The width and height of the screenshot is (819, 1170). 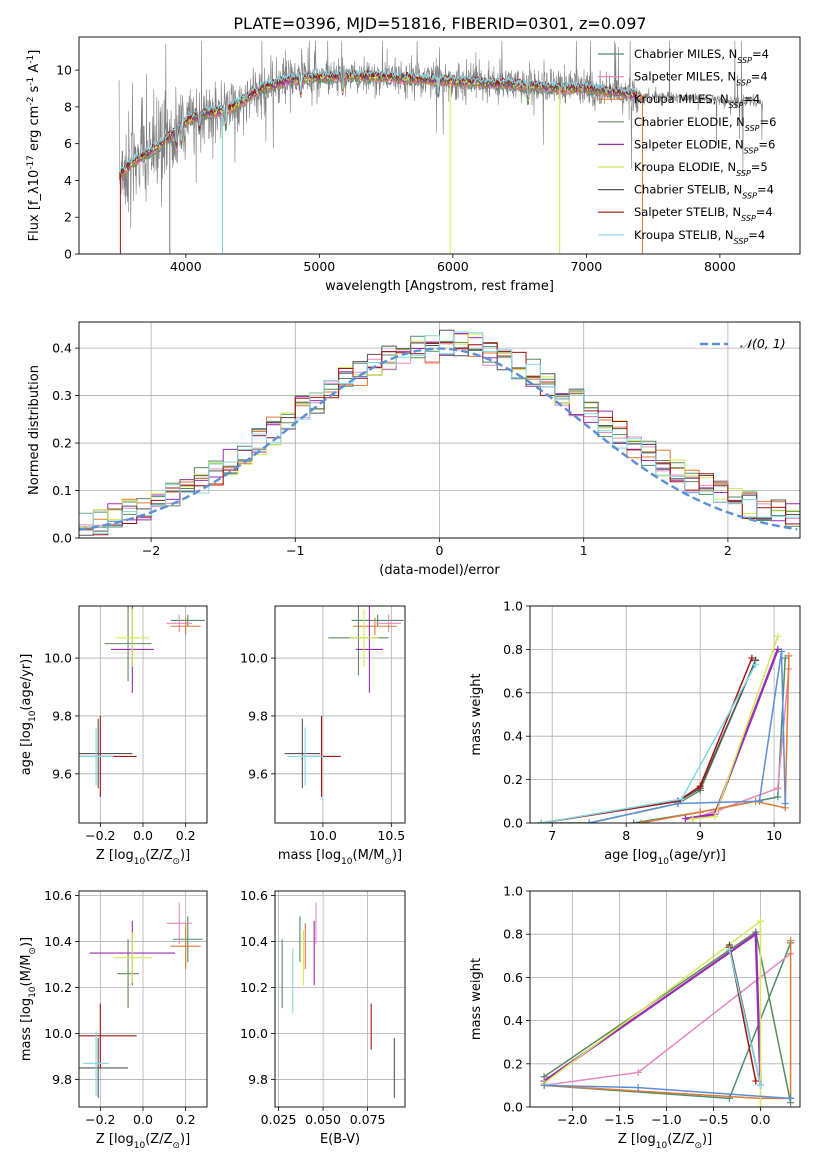 I want to click on y-tick-label: 2, so click(x=68, y=217).